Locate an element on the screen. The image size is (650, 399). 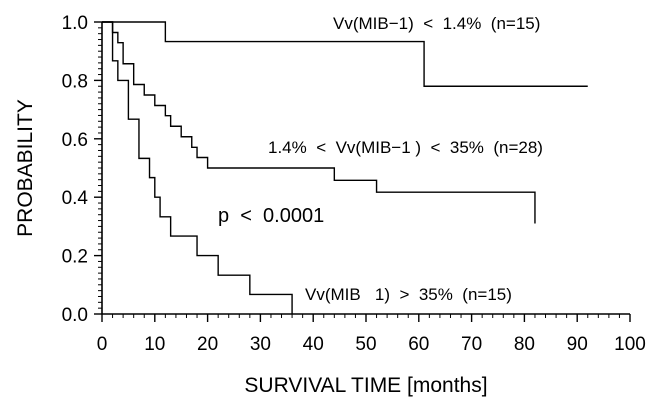
x-tick-label: 90 is located at coordinates (577, 344).